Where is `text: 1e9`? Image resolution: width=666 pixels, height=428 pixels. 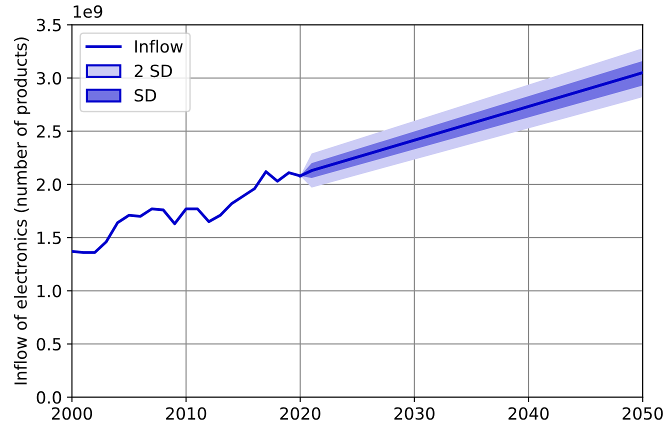 text: 1e9 is located at coordinates (88, 11).